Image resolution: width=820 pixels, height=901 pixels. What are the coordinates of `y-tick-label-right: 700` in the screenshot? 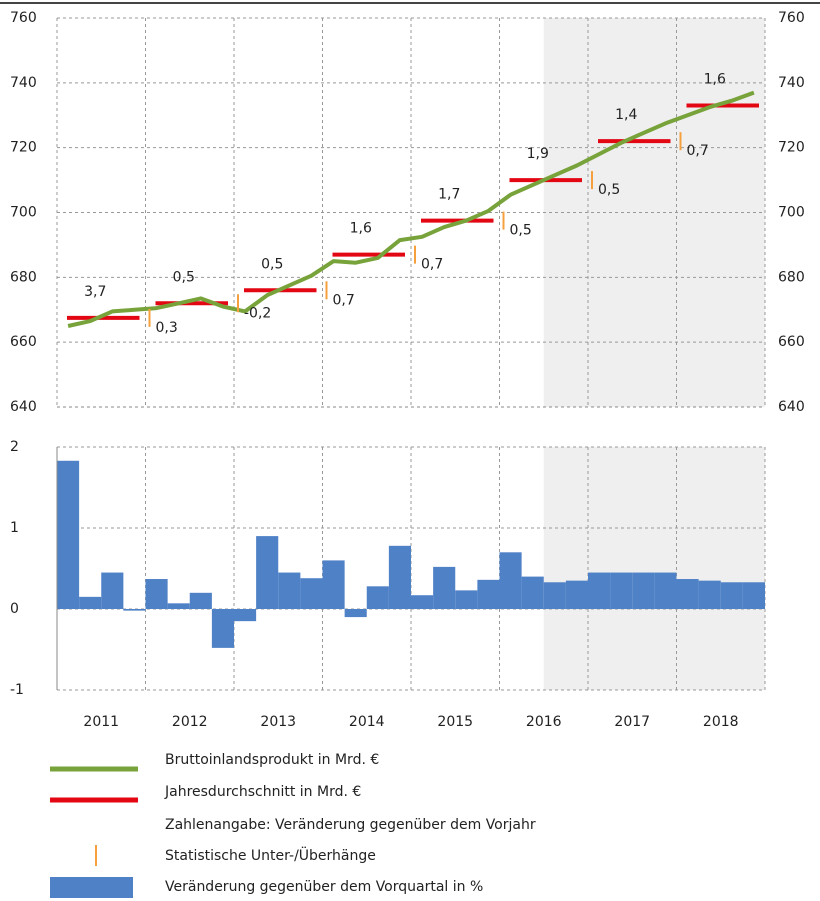 It's located at (791, 213).